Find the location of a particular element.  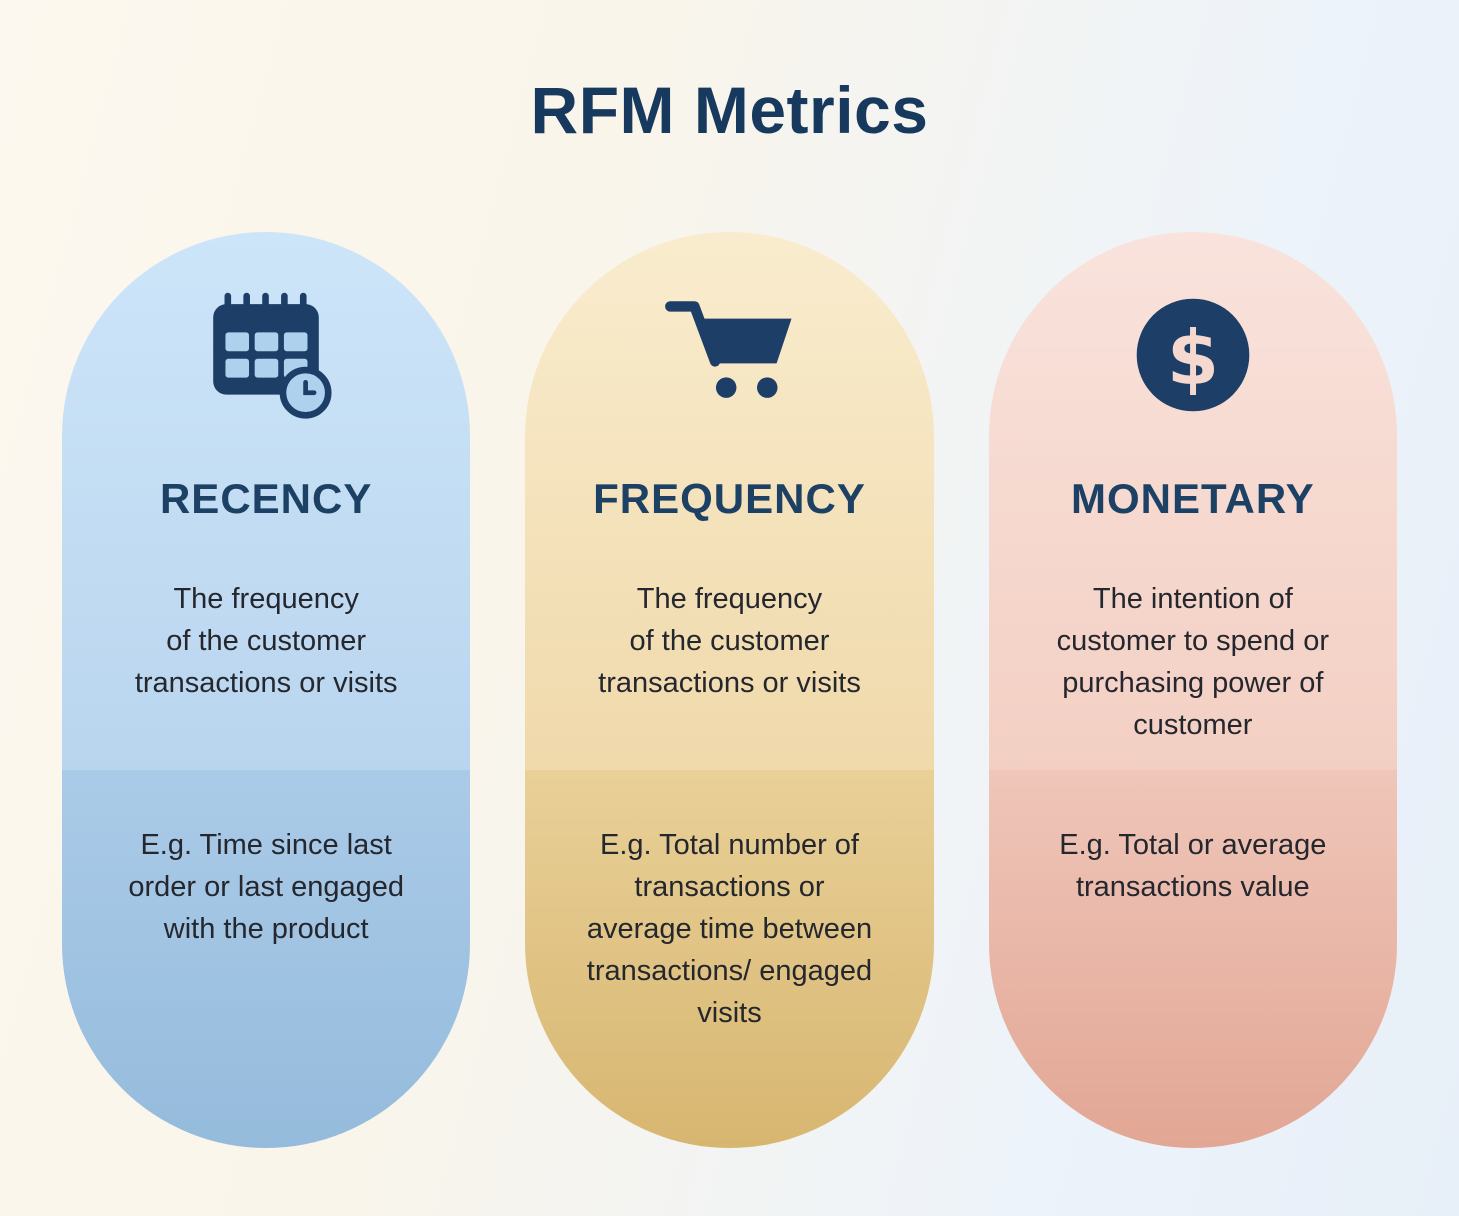

card-monetary-example: E.g. Total or average transactions value is located at coordinates (1193, 866).